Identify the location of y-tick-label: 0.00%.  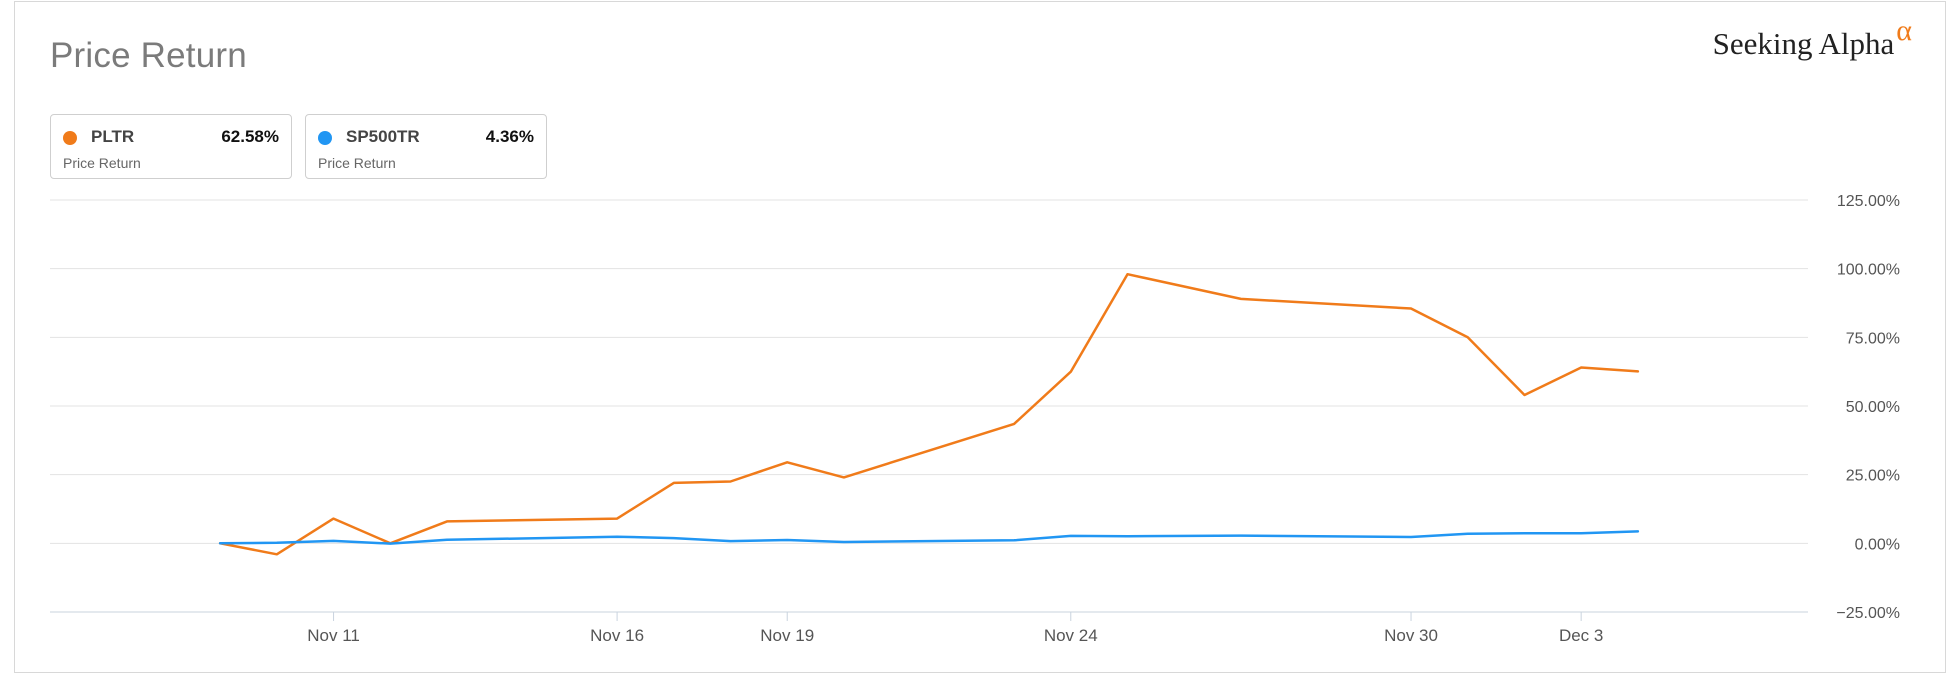
(1877, 544).